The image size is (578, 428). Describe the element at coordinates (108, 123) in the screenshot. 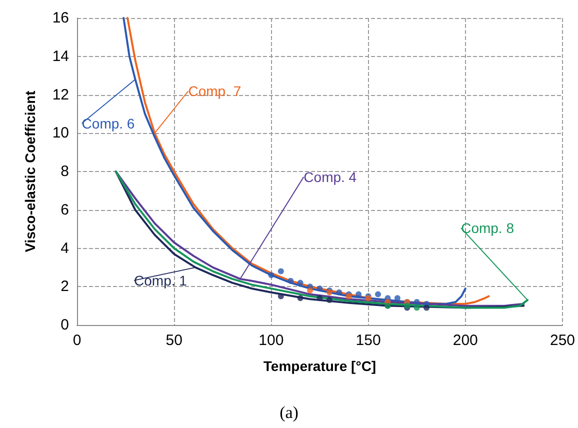

I see `series-label: Comp. 6` at that location.